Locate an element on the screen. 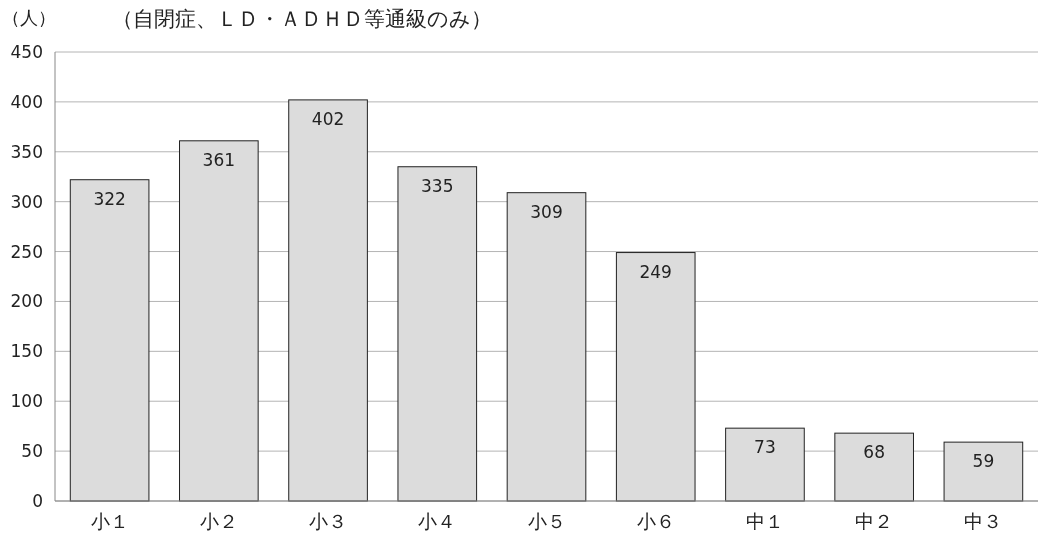  x-tick-label: 小６ is located at coordinates (655, 521).